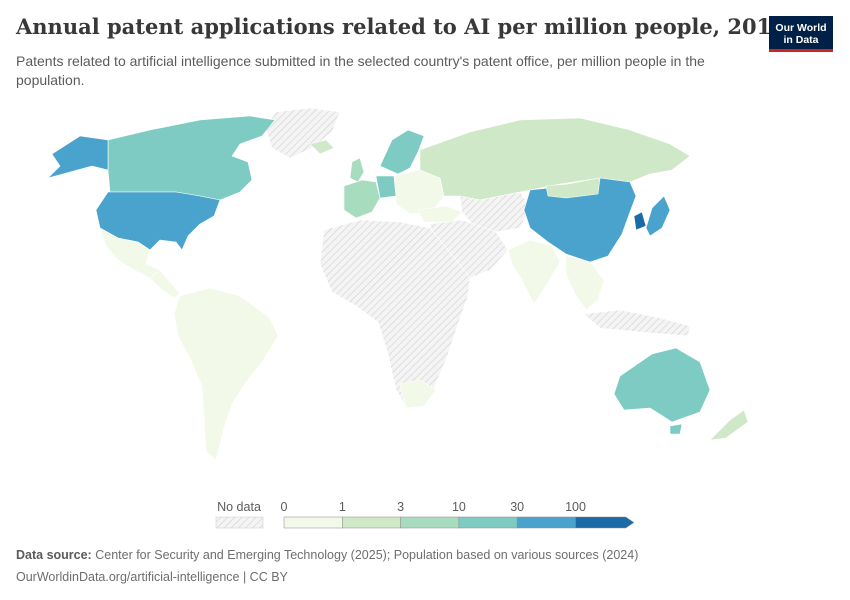  Describe the element at coordinates (342, 507) in the screenshot. I see `legend-tick-1: 1` at that location.